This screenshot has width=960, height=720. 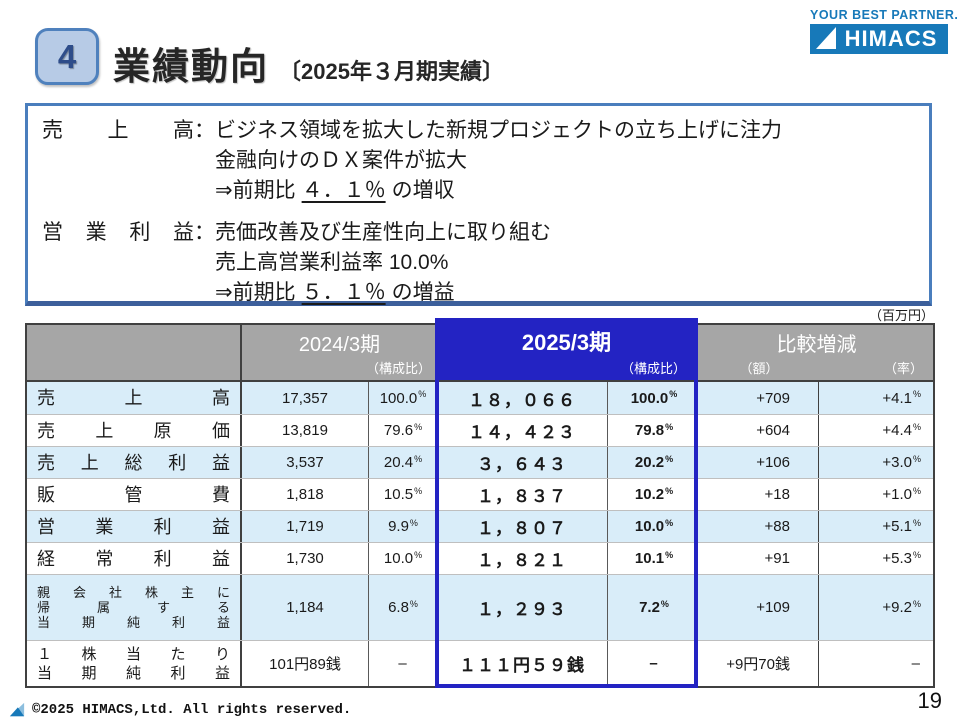 What do you see at coordinates (826, 38) in the screenshot?
I see `sail-triangle-icon` at bounding box center [826, 38].